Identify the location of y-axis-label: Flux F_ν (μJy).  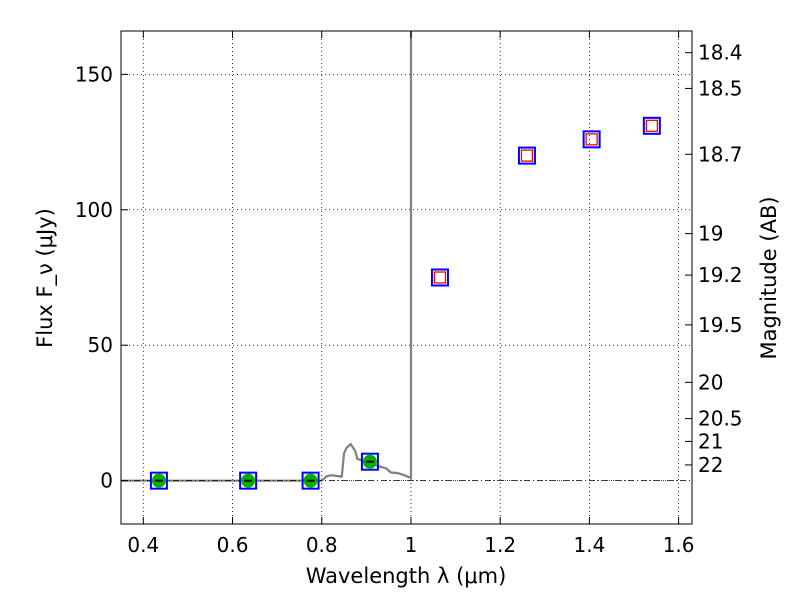
(45, 278).